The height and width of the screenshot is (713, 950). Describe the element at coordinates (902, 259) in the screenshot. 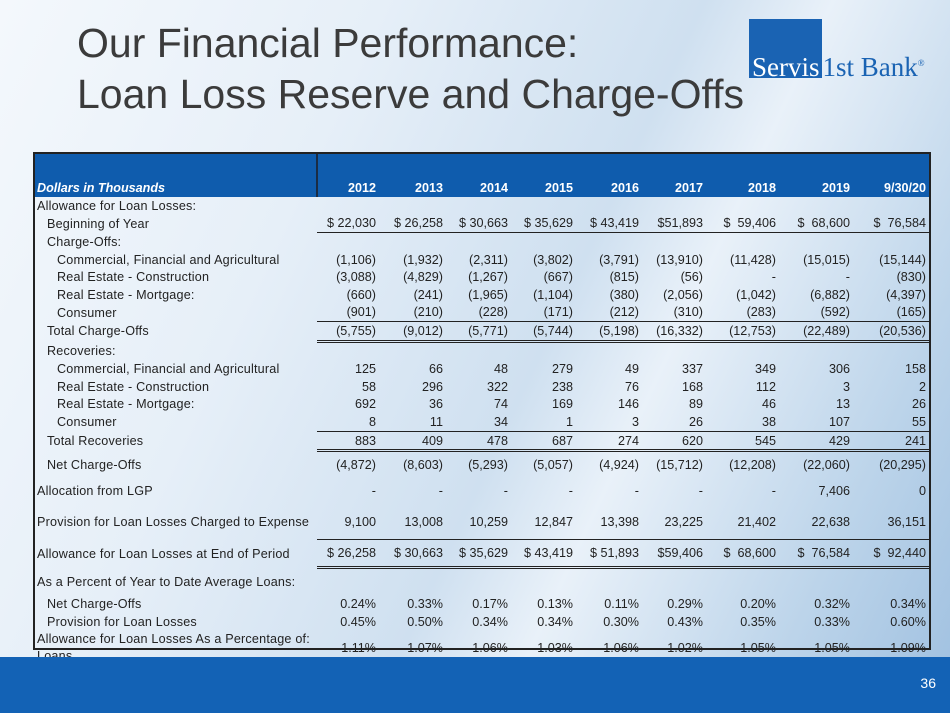

I see `cell-value: (15,144)` at that location.